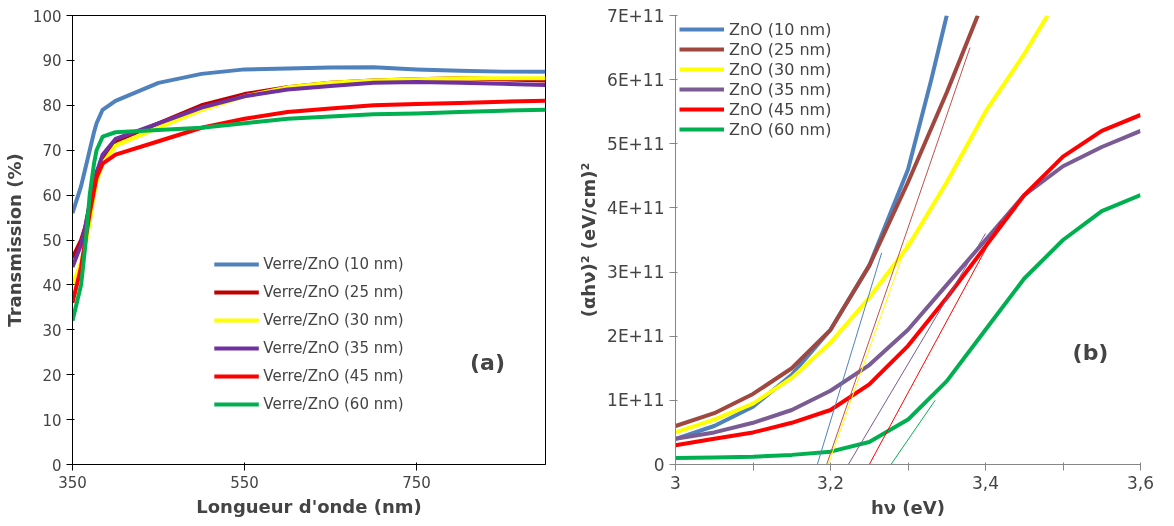  What do you see at coordinates (52, 241) in the screenshot?
I see `y-tick-label: 50` at bounding box center [52, 241].